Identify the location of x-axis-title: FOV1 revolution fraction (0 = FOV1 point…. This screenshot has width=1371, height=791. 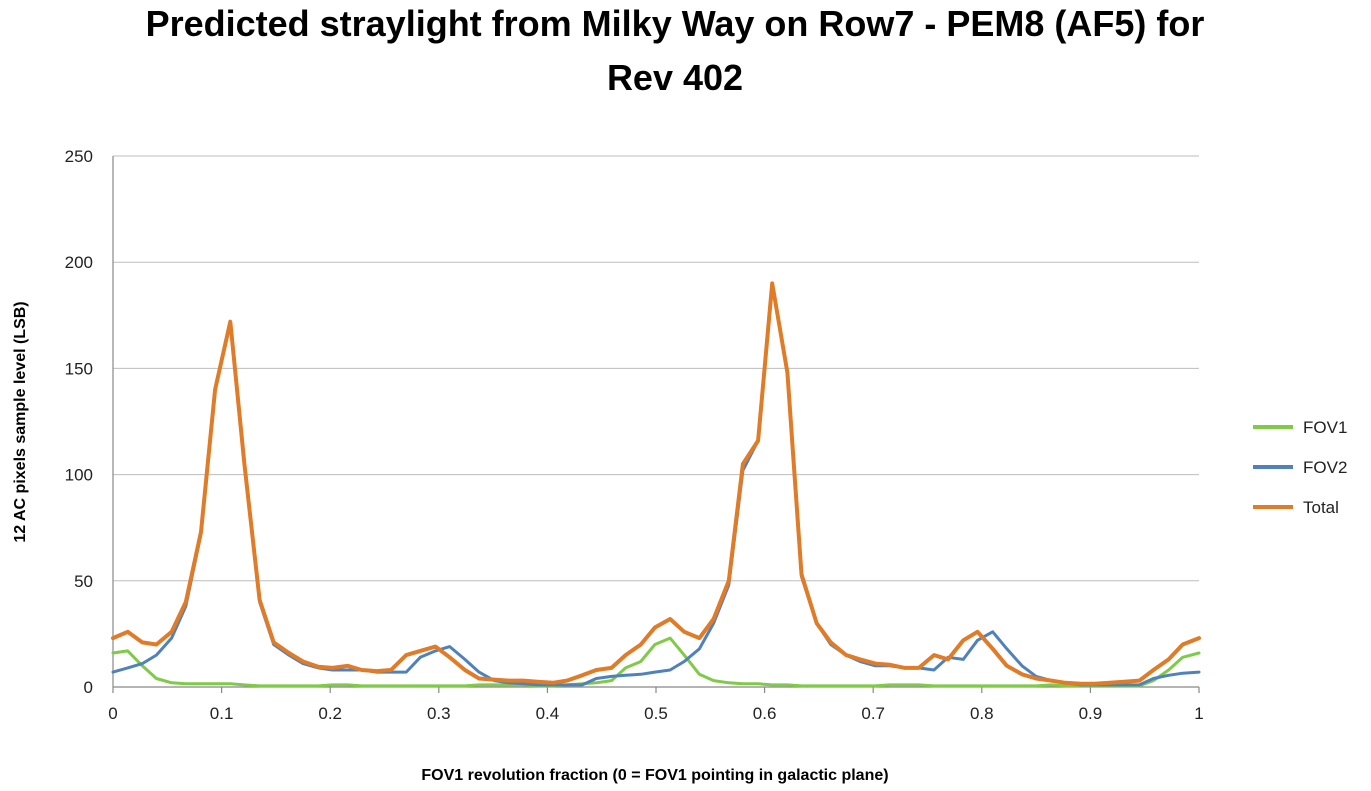
(654, 775).